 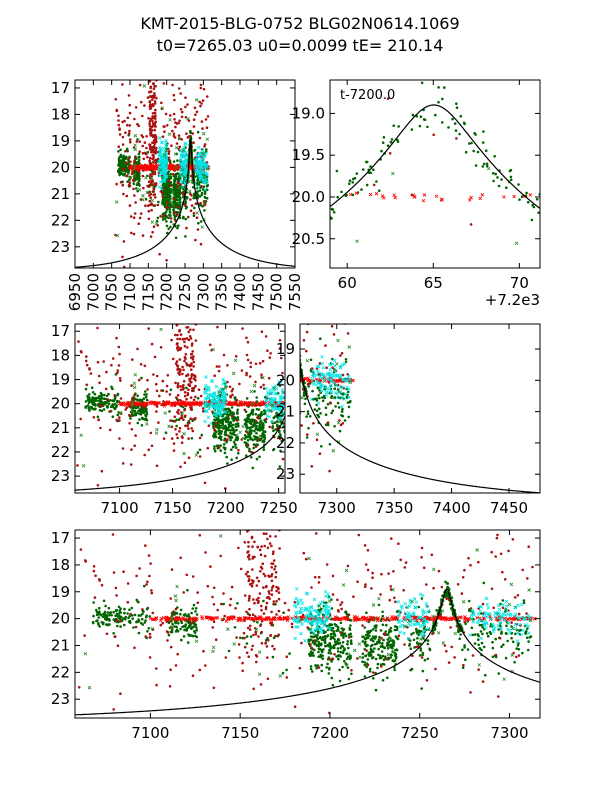 I want to click on x-tick-label: 7450, so click(x=509, y=508).